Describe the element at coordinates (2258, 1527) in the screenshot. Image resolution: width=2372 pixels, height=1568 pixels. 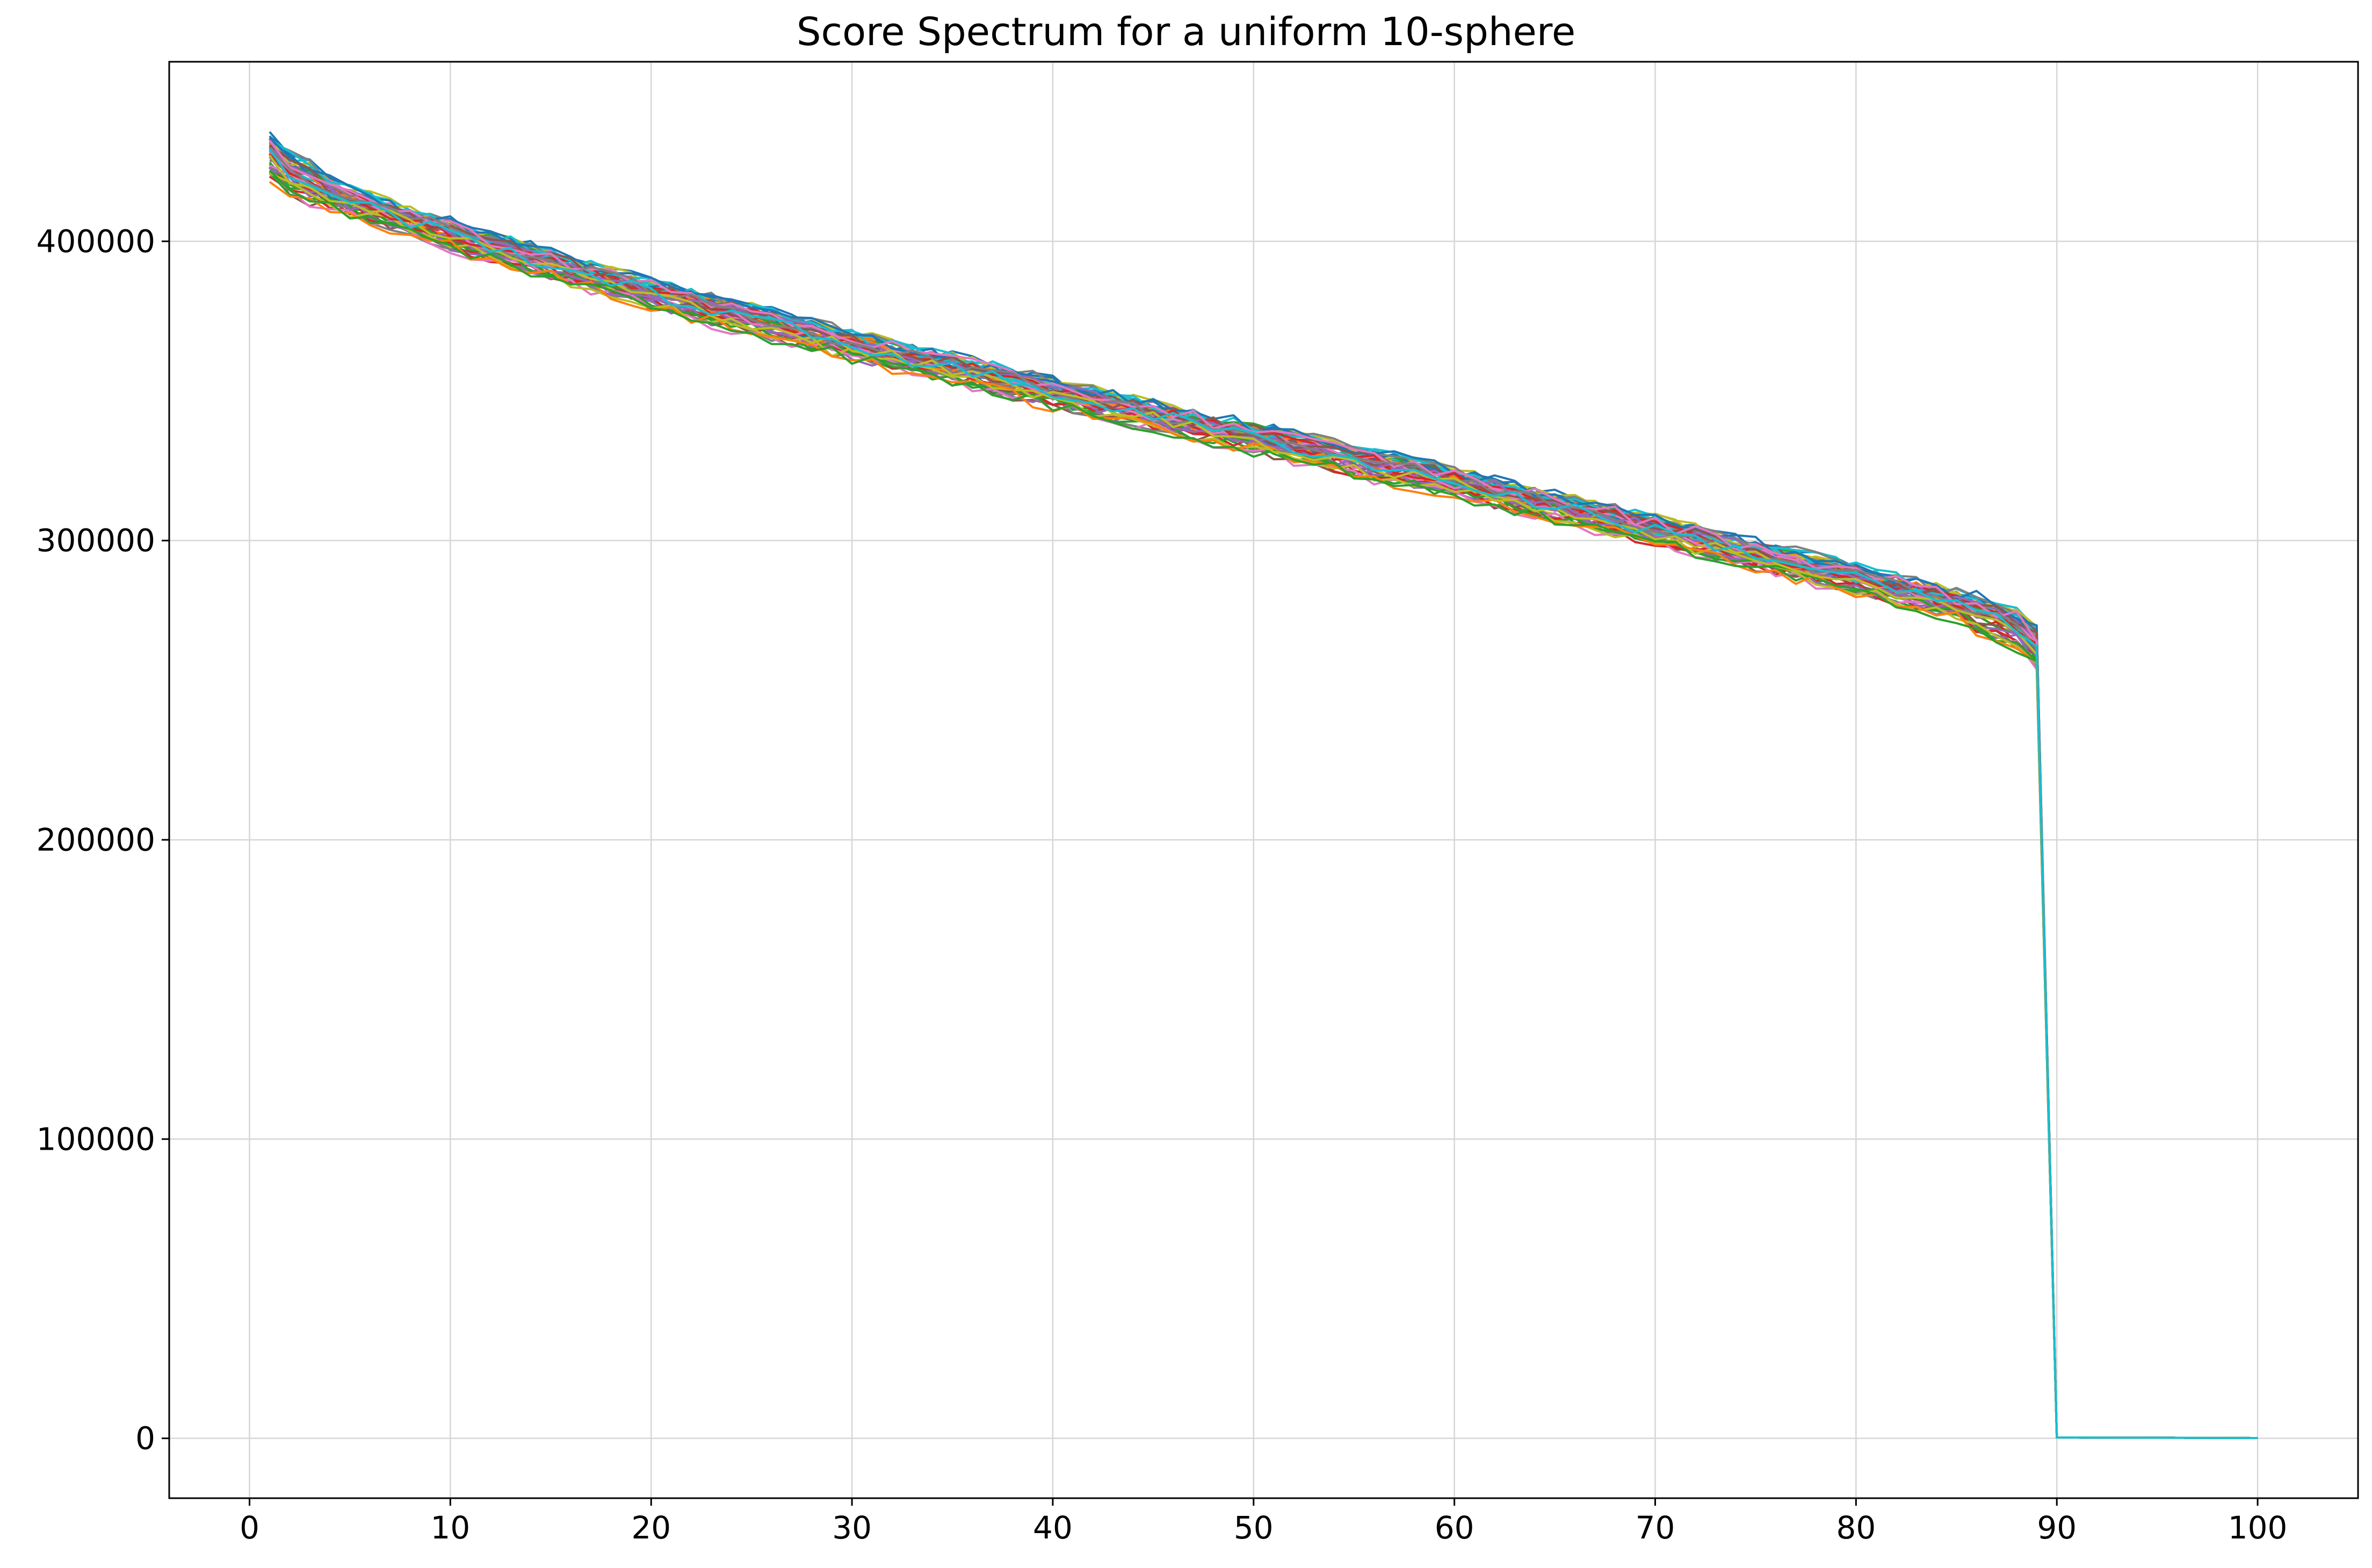
I see `x-tick-label: 100` at that location.